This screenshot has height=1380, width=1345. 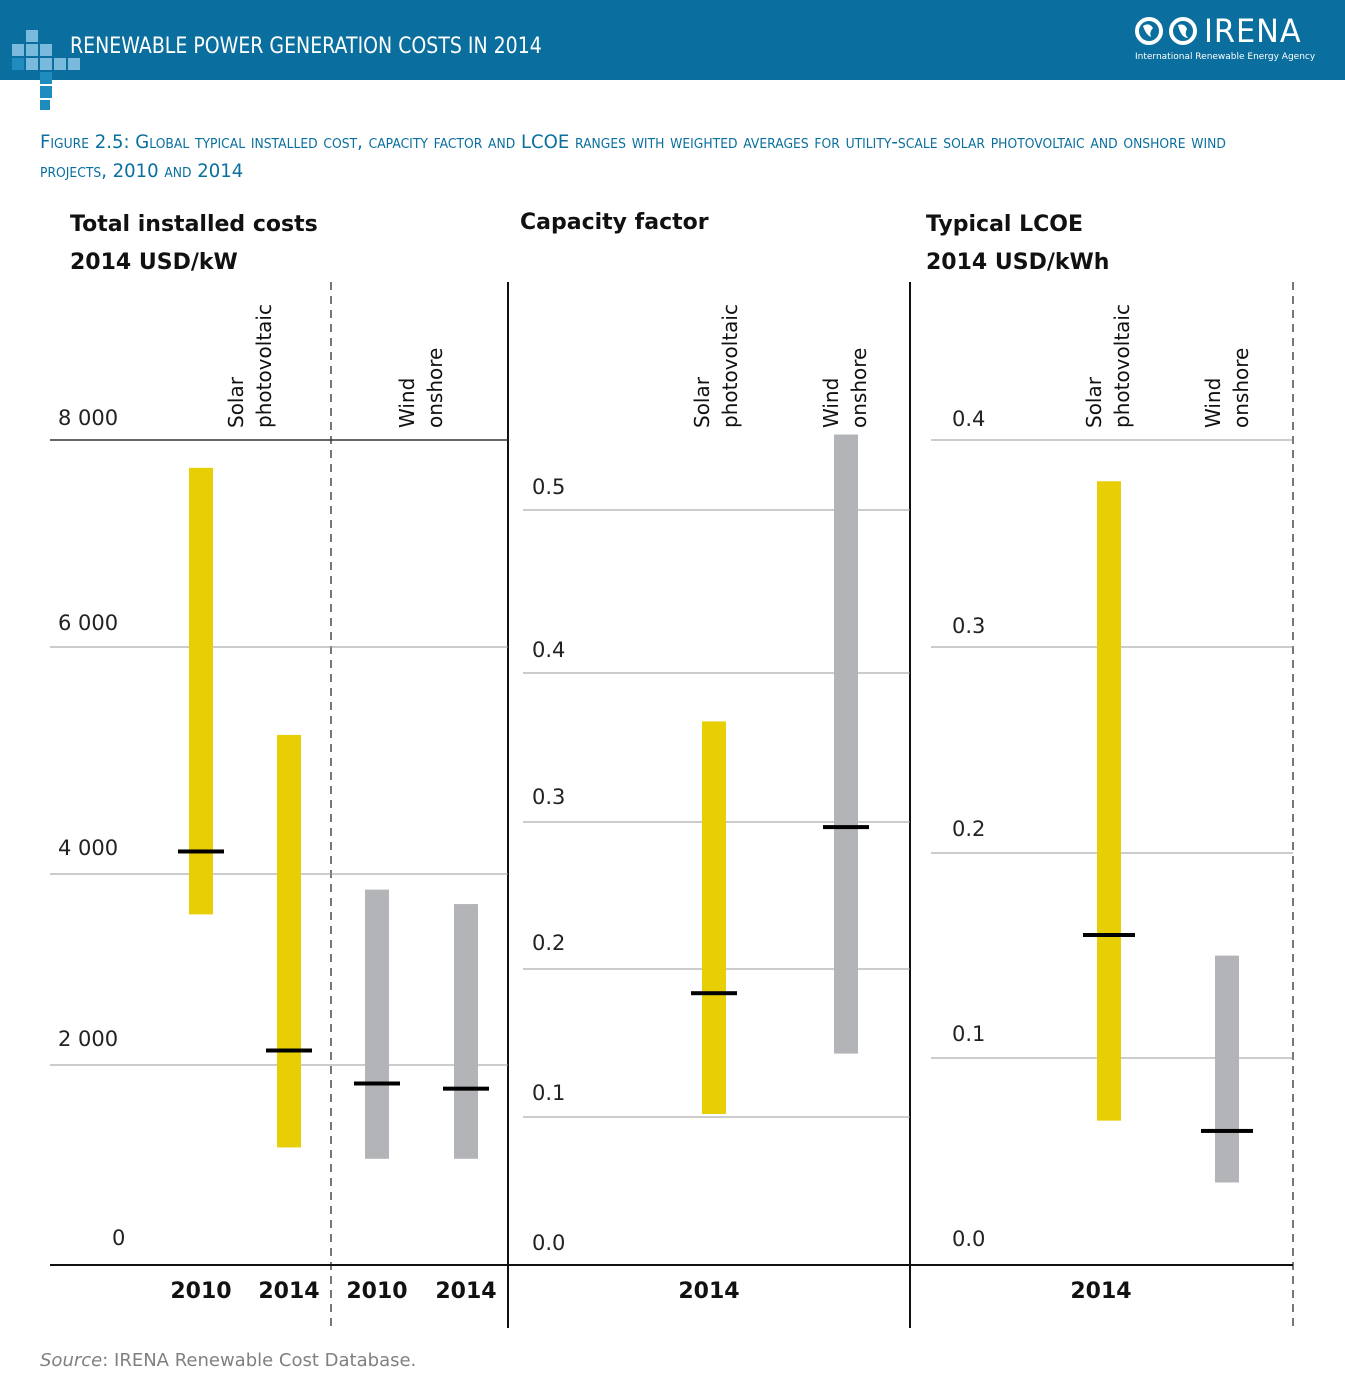 What do you see at coordinates (88, 623) in the screenshot?
I see `y-tick-label: 6 000` at bounding box center [88, 623].